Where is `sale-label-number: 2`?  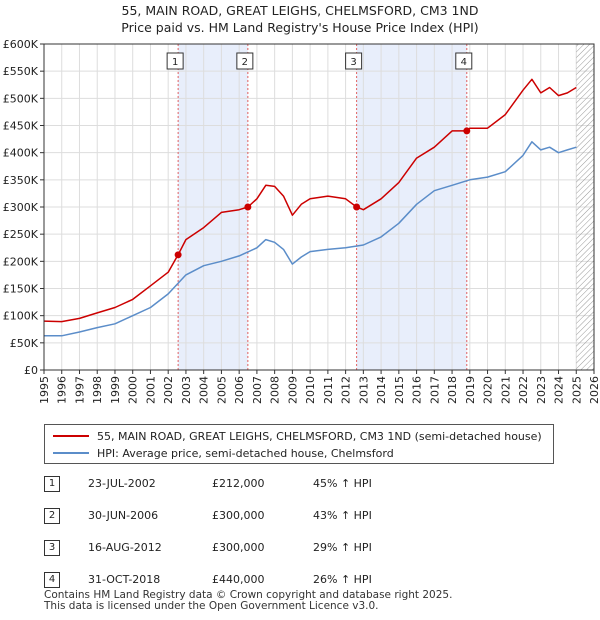 sale-label-number: 2 is located at coordinates (245, 62).